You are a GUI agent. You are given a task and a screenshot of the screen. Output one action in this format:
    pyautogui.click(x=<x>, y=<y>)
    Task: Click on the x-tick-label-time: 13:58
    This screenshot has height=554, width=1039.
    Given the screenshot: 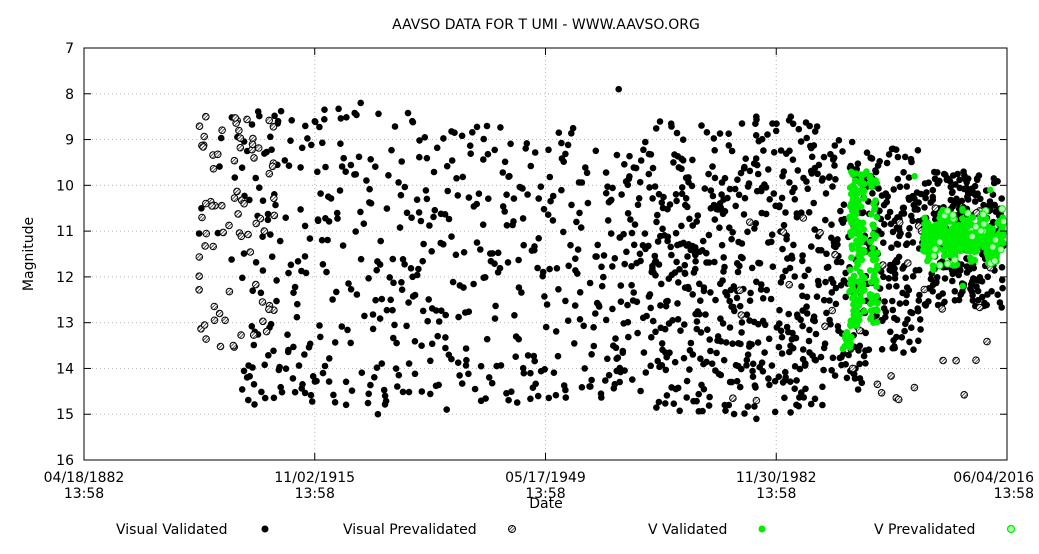 What is the action you would take?
    pyautogui.click(x=776, y=494)
    